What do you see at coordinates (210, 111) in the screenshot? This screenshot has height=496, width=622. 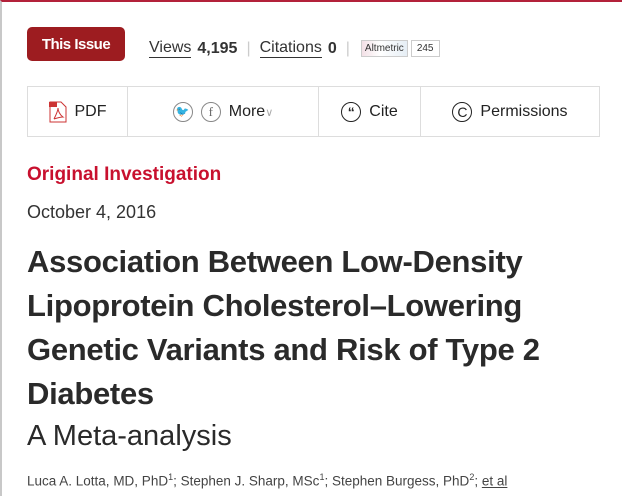 I see `facebook-icon: f` at bounding box center [210, 111].